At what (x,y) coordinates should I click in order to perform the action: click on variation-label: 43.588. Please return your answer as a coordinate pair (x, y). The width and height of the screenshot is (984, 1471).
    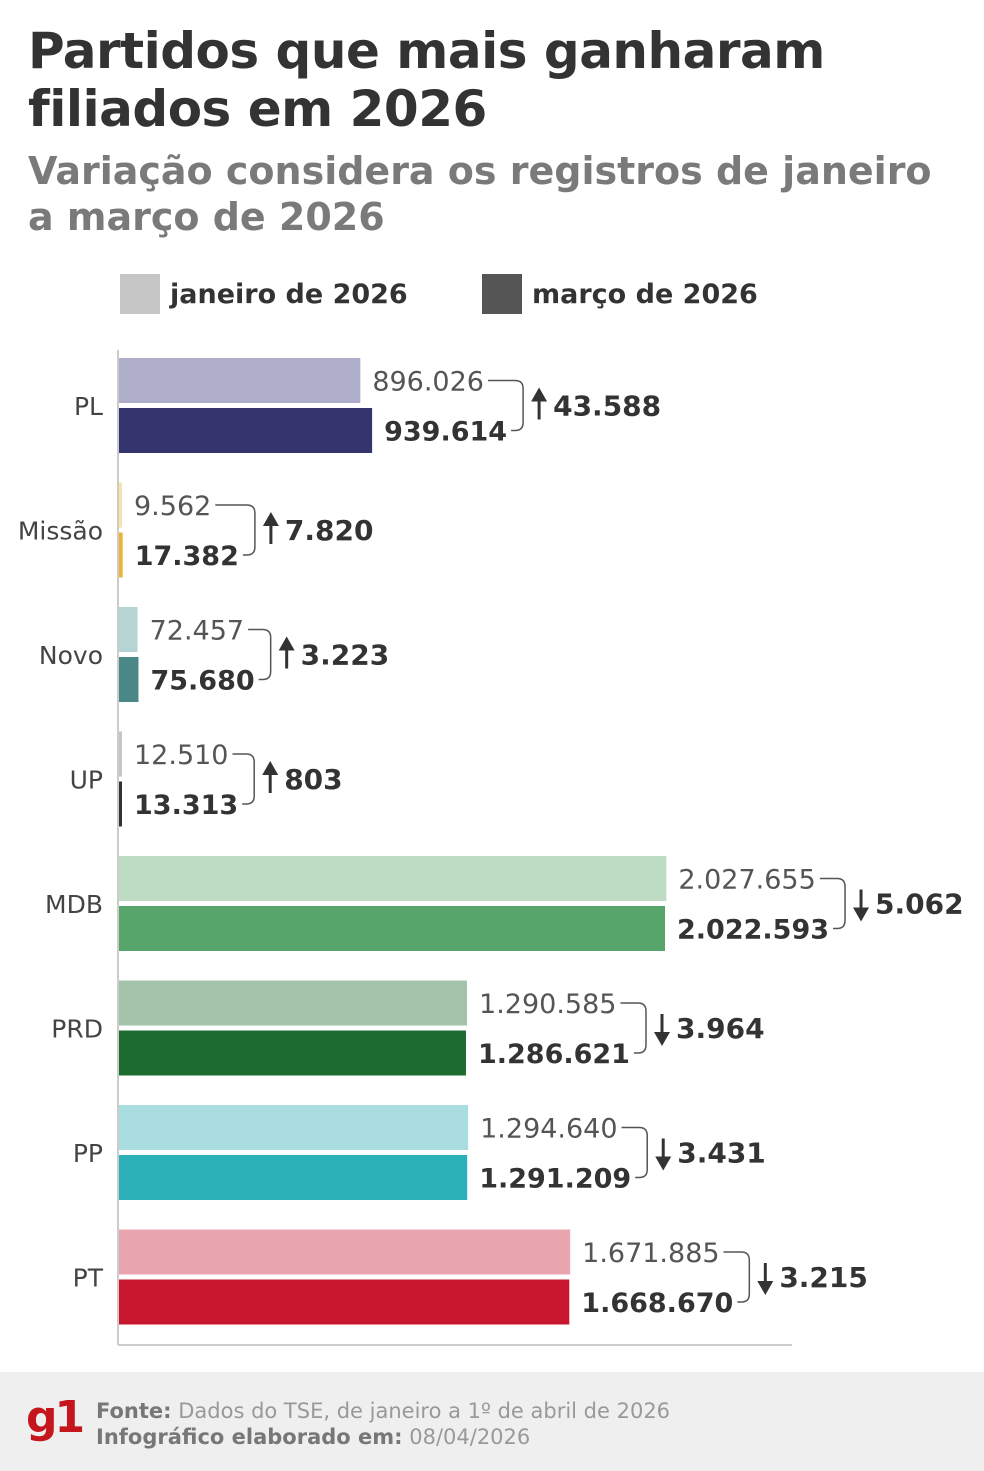
    Looking at the image, I should click on (607, 406).